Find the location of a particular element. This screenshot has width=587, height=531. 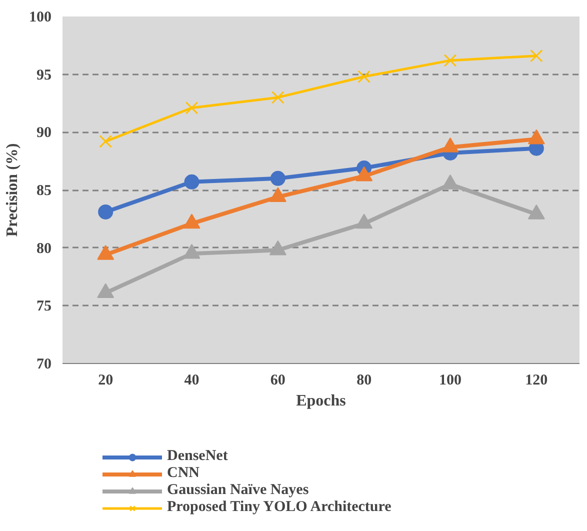

y-tick-label: 95 is located at coordinates (44, 75).